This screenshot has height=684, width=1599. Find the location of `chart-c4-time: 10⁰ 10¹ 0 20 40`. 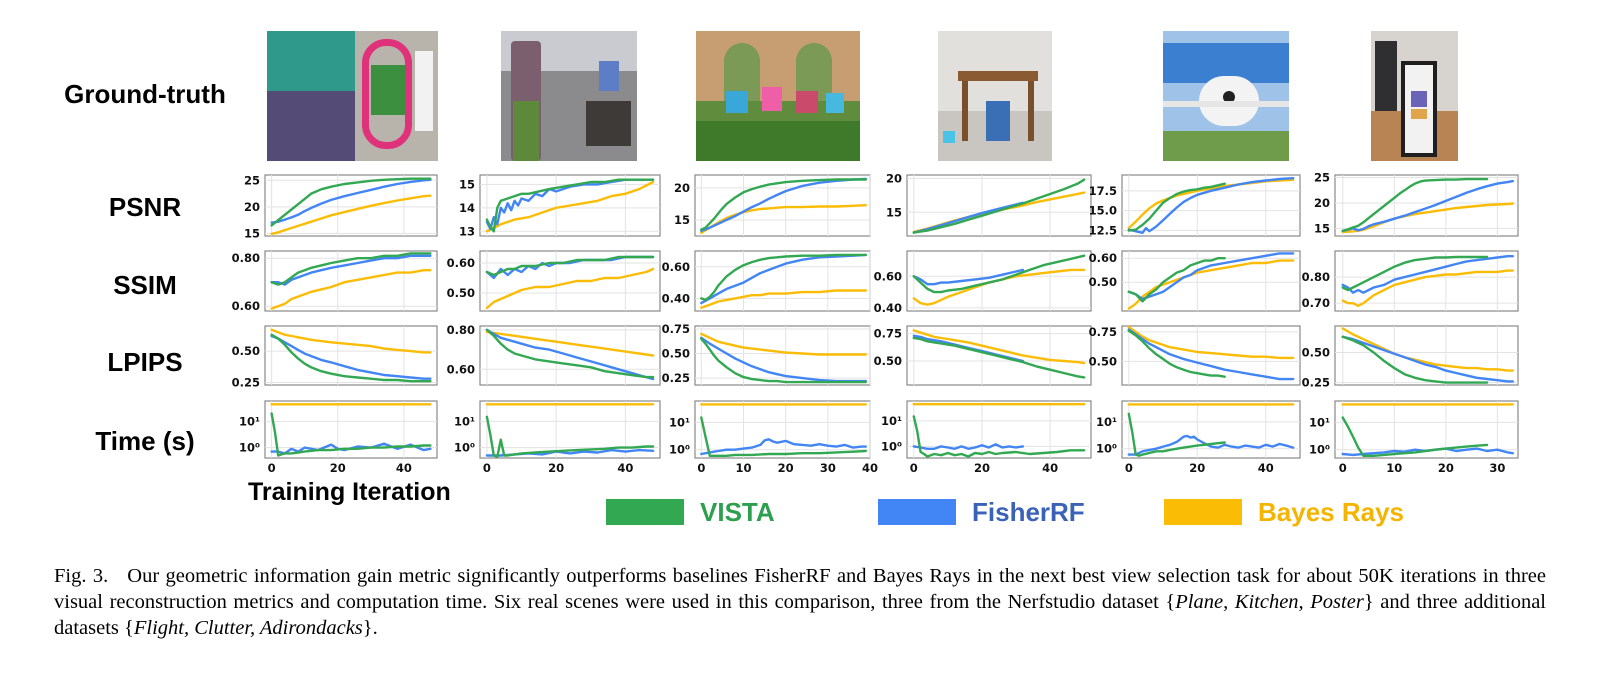

chart-c4-time: 10⁰ 10¹ 0 20 40 is located at coordinates (986, 437).